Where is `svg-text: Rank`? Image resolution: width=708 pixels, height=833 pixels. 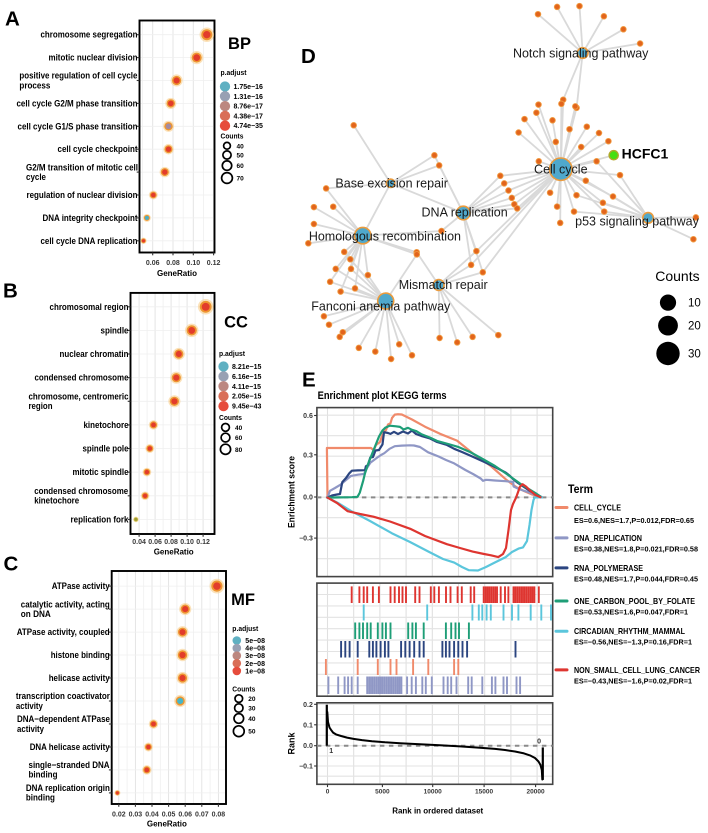 svg-text: Rank is located at coordinates (292, 743).